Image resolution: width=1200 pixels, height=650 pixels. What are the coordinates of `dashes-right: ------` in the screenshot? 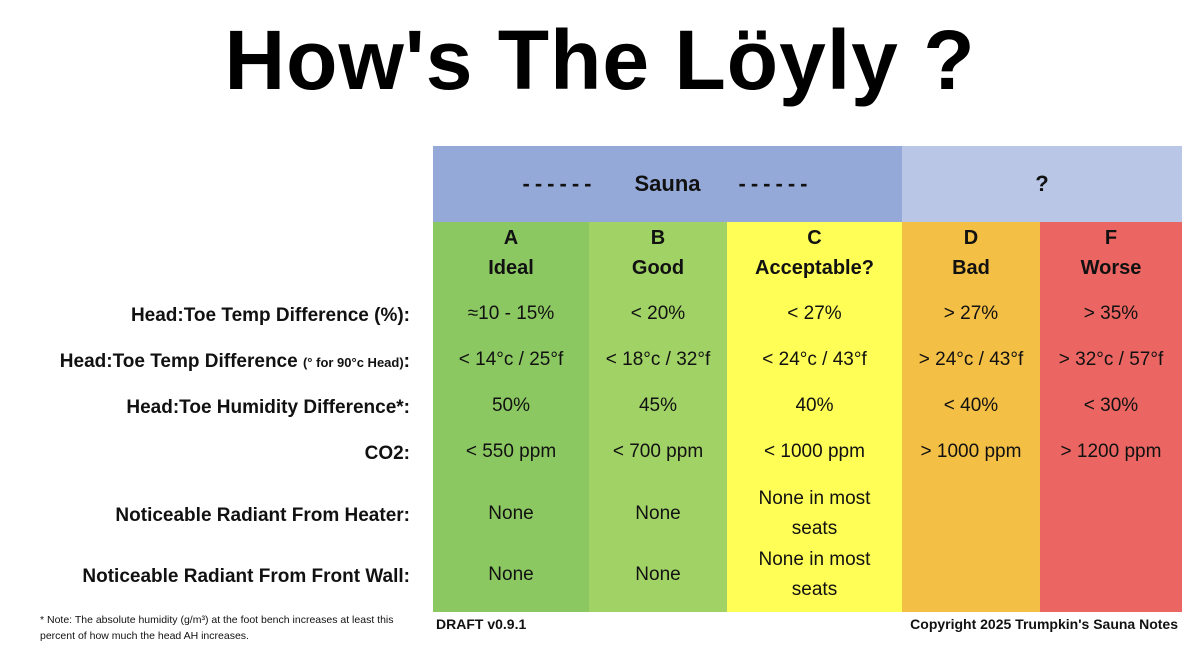 It's located at (775, 183).